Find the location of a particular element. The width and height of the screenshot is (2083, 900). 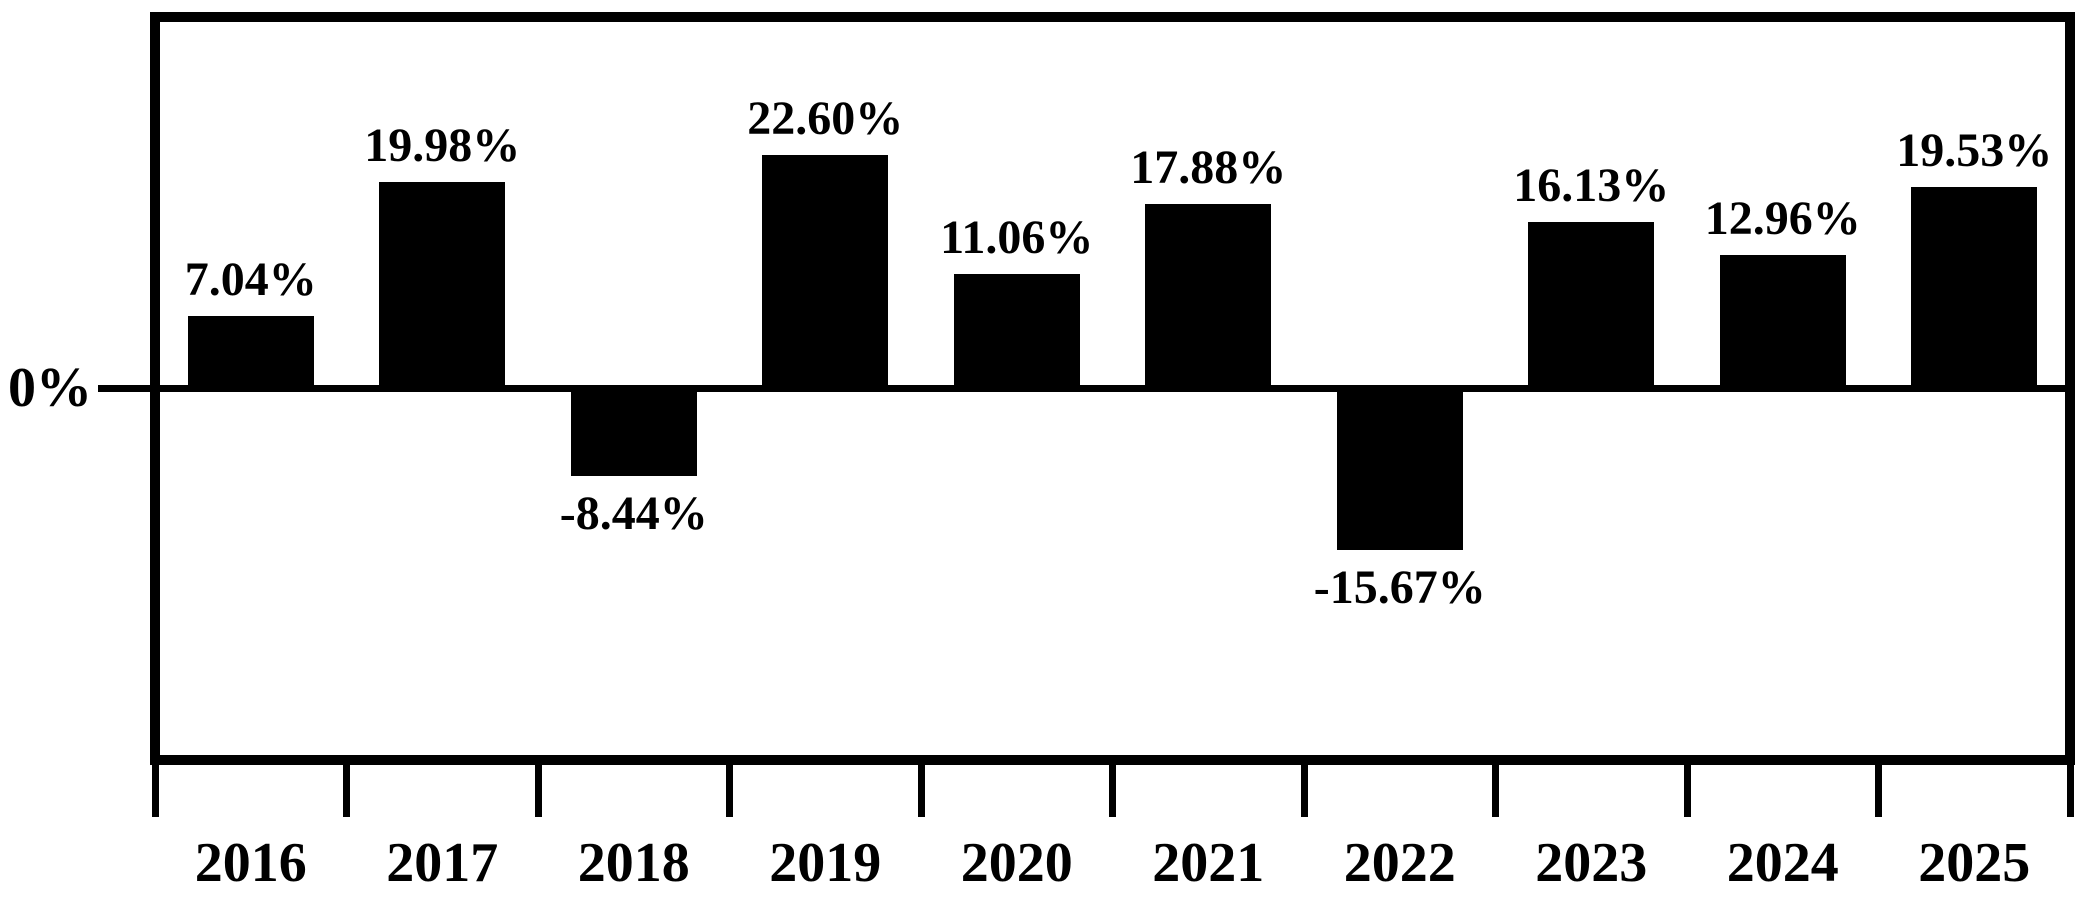

bar-2016 is located at coordinates (250, 353).